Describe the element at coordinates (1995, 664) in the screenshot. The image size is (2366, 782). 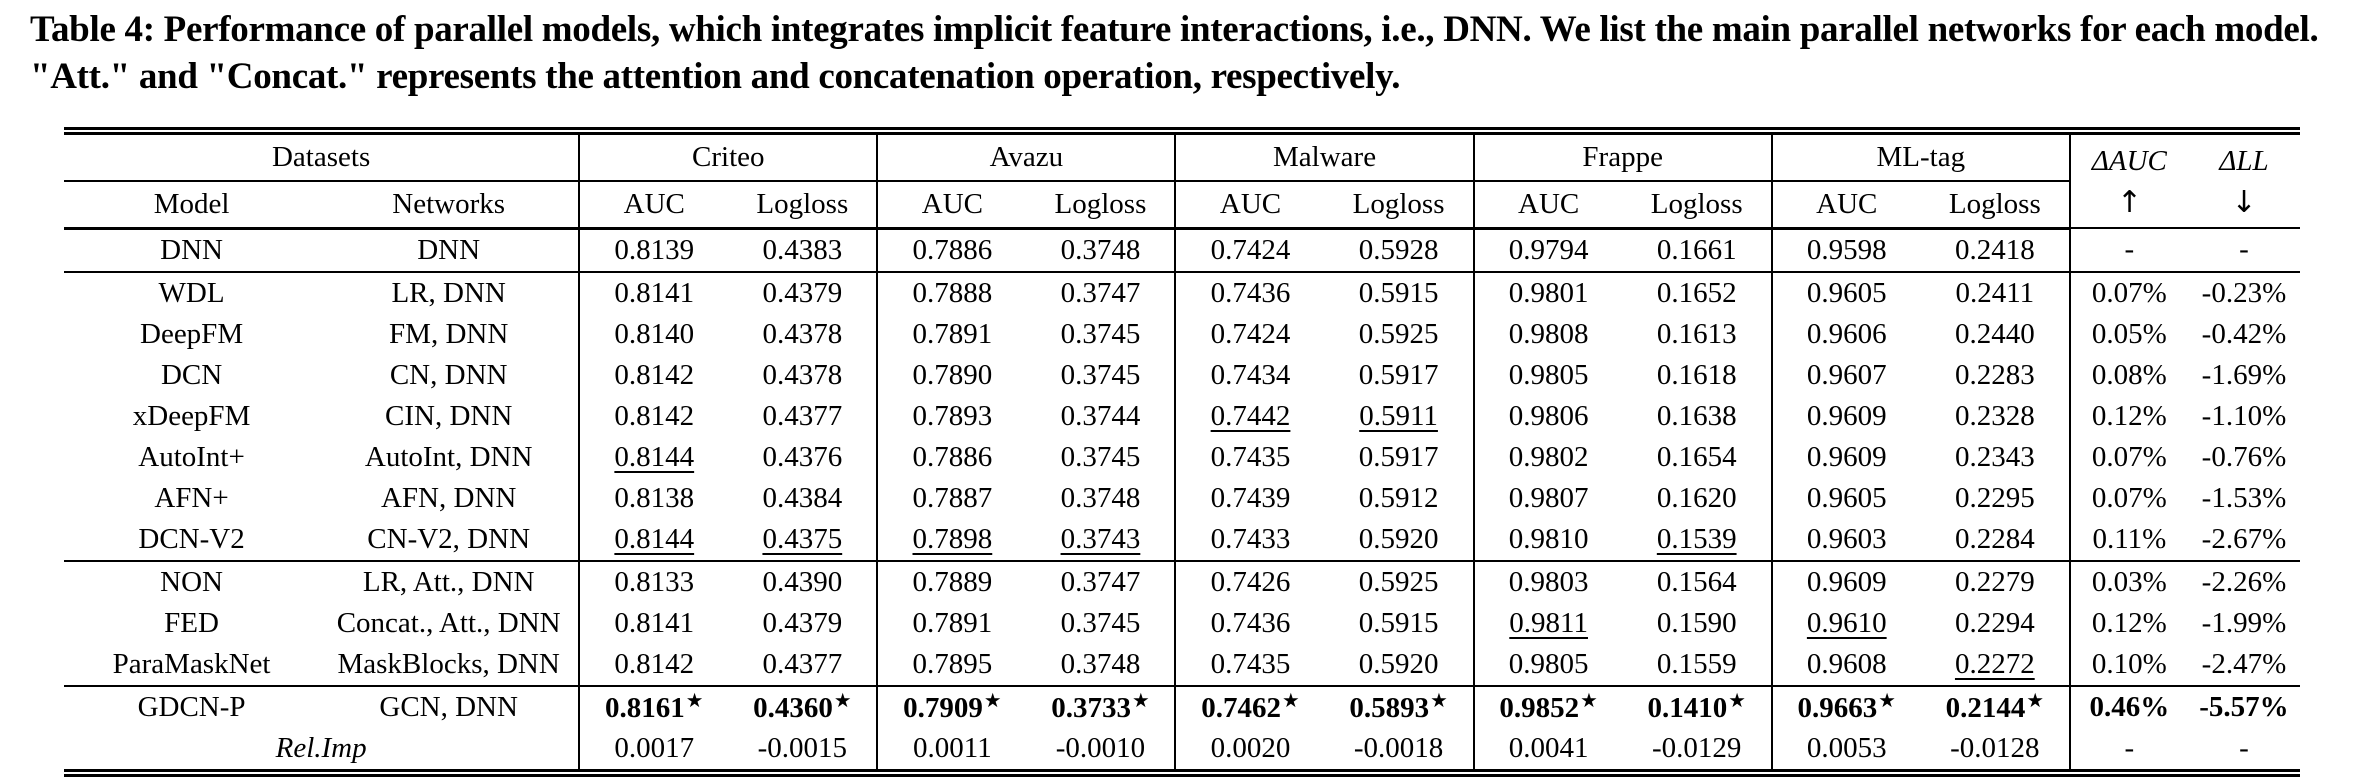
I see `value-cell: 0.2272` at that location.